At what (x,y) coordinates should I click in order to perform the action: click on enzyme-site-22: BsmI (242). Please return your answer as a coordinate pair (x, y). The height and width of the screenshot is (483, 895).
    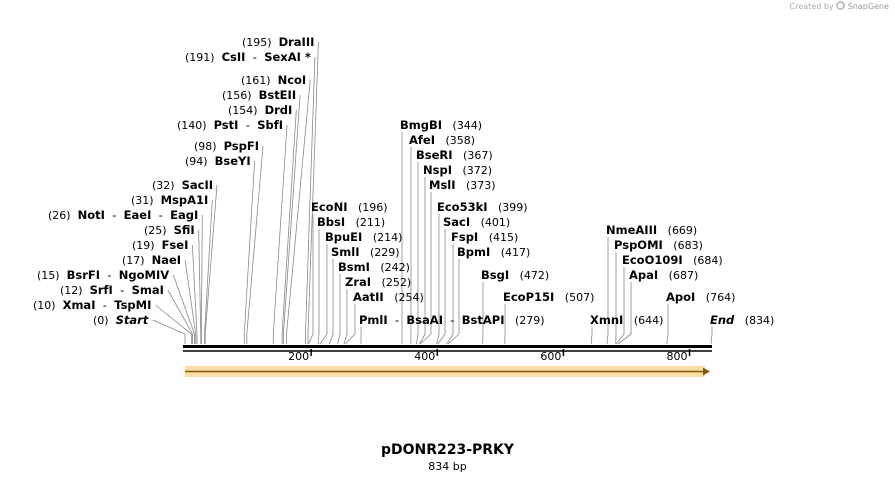
    Looking at the image, I should click on (374, 267).